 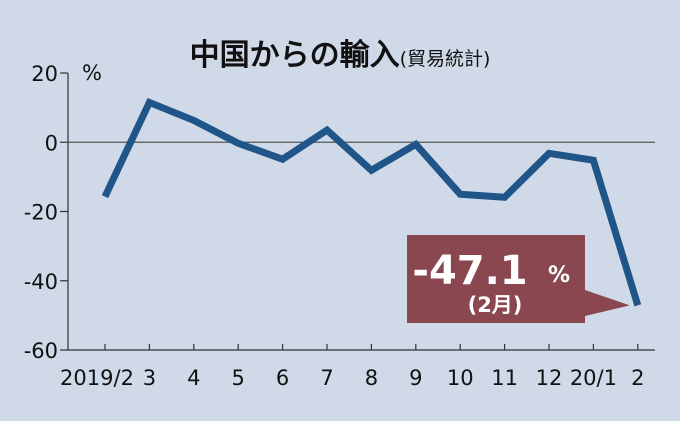 What do you see at coordinates (282, 378) in the screenshot?
I see `x-tick-label: 6` at bounding box center [282, 378].